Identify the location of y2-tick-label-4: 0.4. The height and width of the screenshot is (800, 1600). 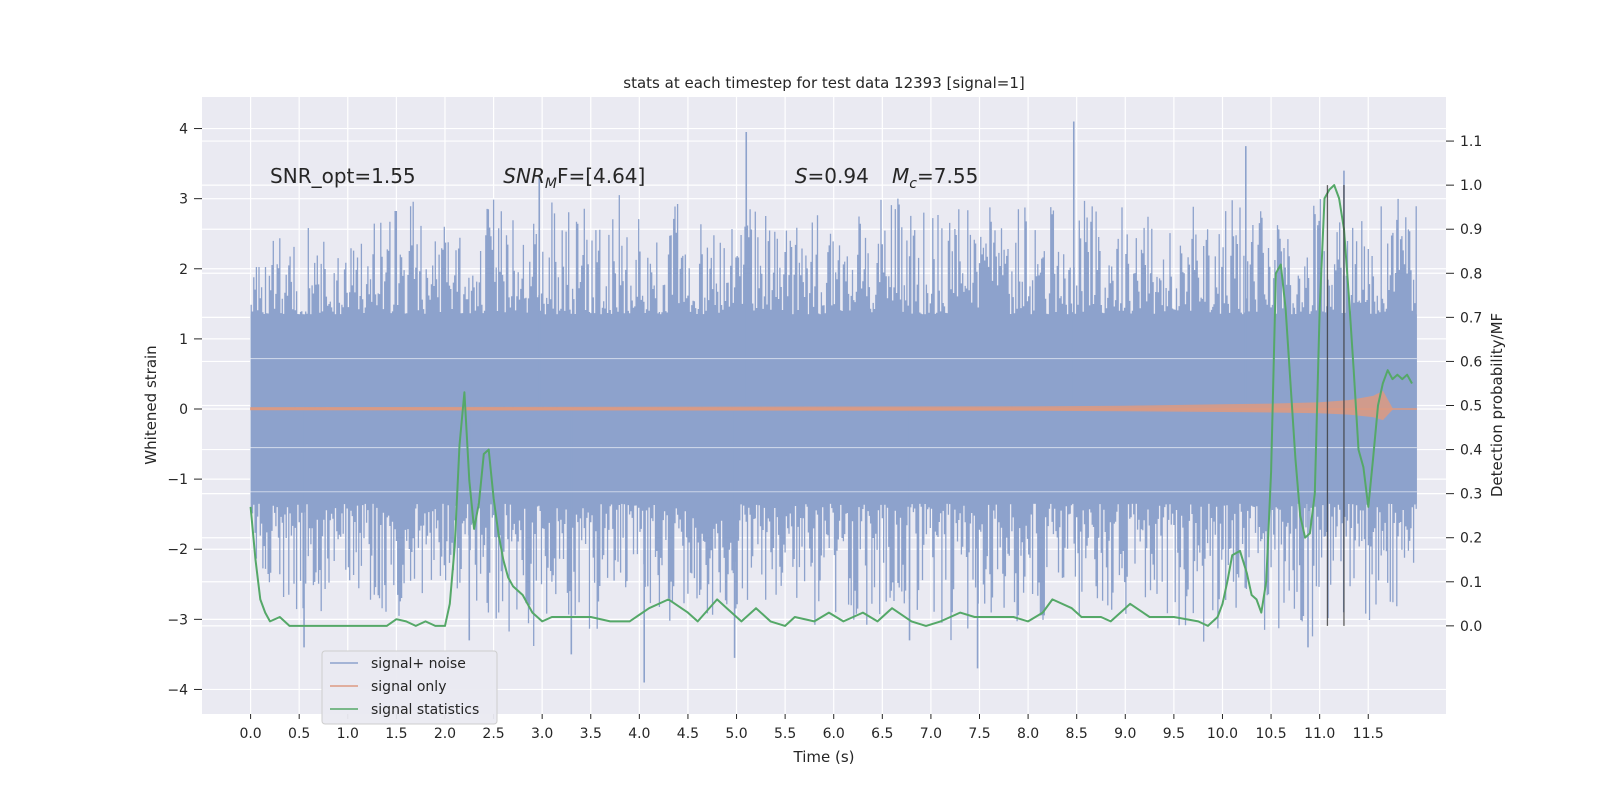
(1471, 451).